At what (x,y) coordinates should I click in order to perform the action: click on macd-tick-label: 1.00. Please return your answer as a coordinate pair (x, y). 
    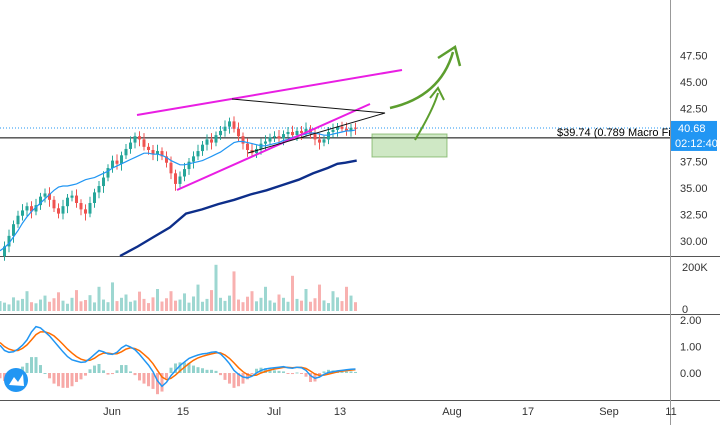
    Looking at the image, I should click on (690, 348).